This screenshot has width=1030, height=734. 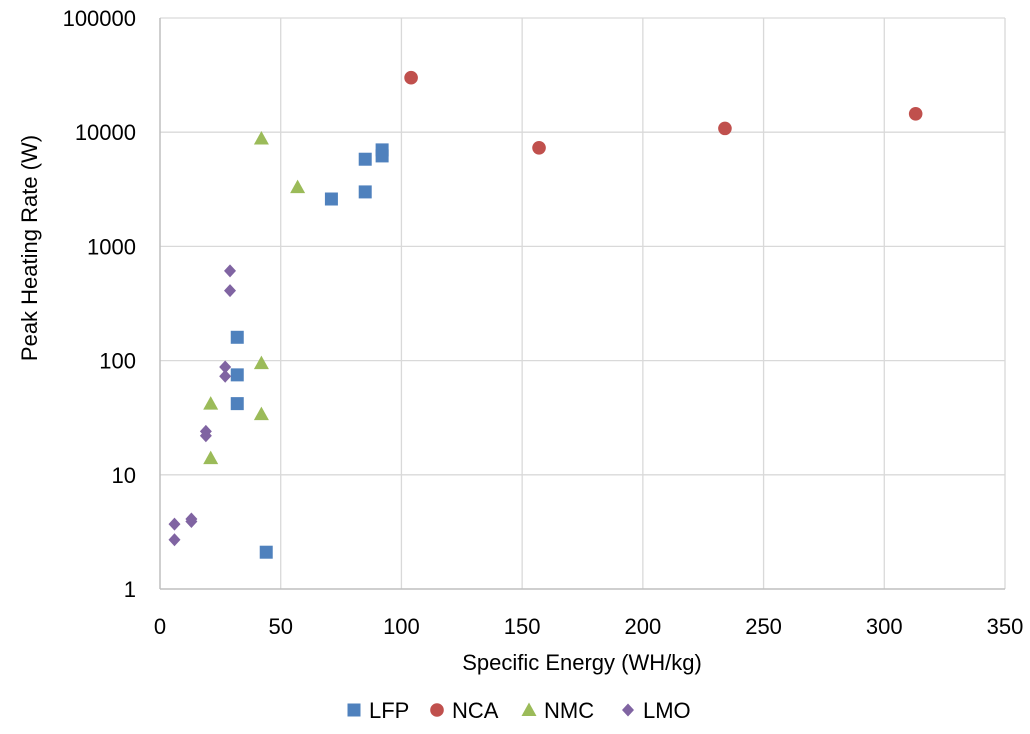 What do you see at coordinates (522, 626) in the screenshot?
I see `x-tick-label: 150` at bounding box center [522, 626].